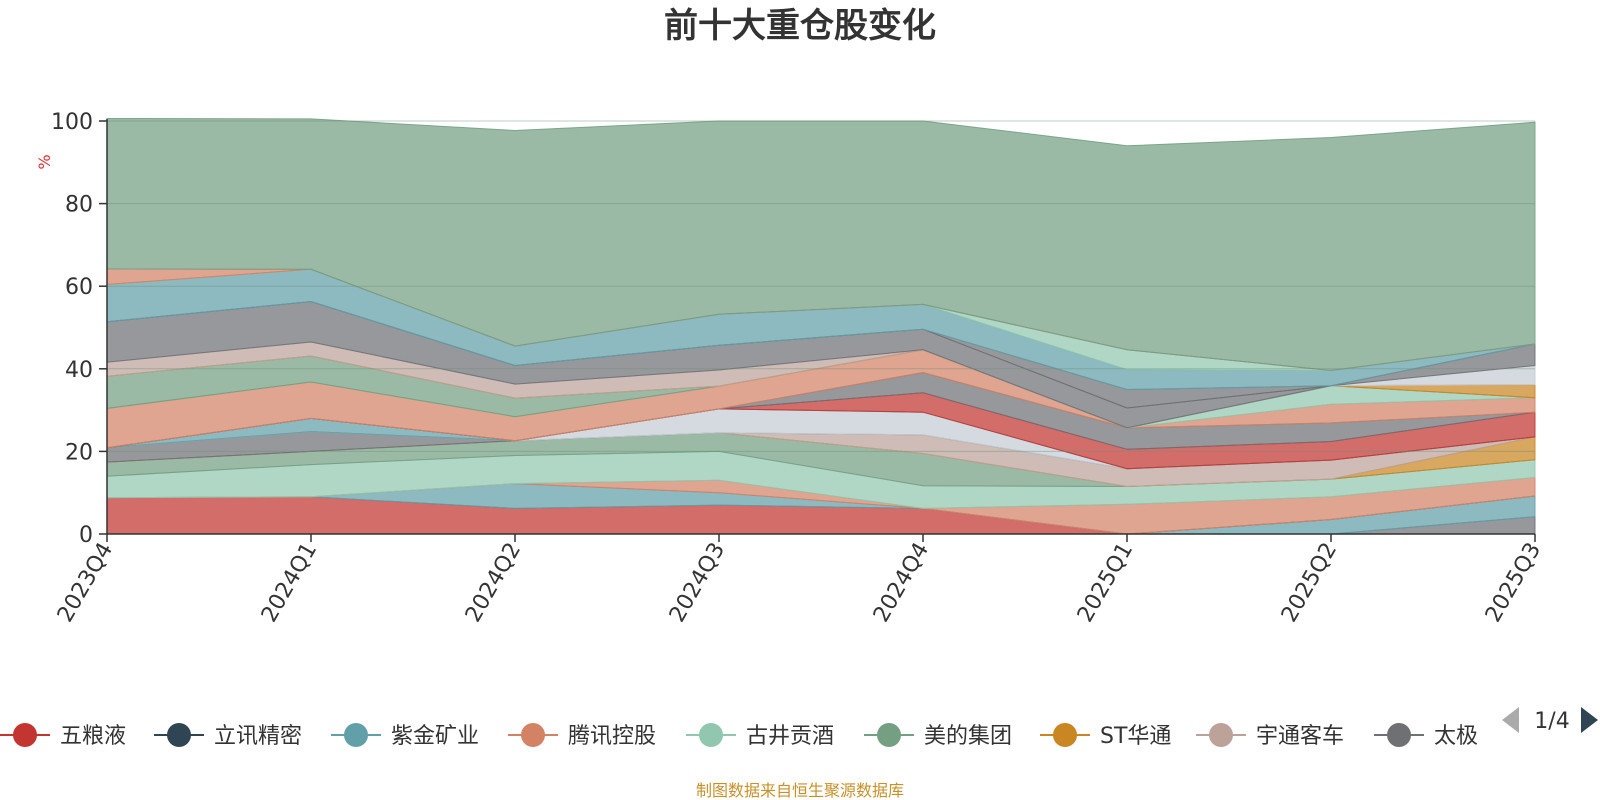 This screenshot has height=800, width=1600. What do you see at coordinates (800, 26) in the screenshot?
I see `chart-title: 前十大重仓股变化` at bounding box center [800, 26].